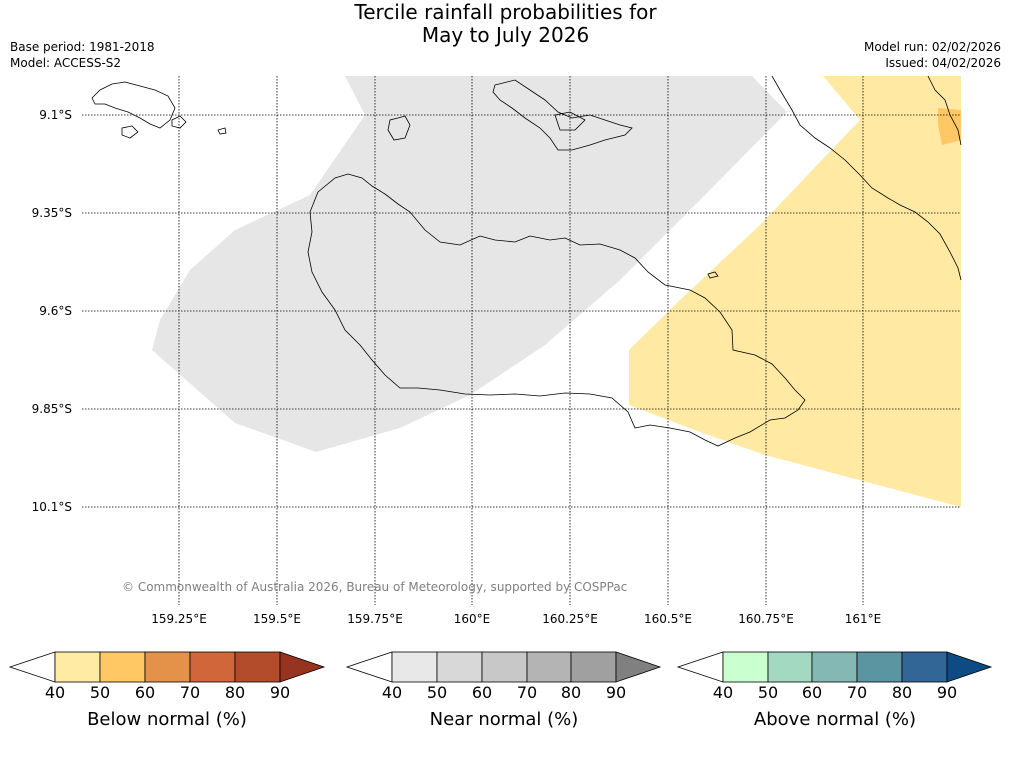 This screenshot has width=1011, height=758. What do you see at coordinates (302, 667) in the screenshot?
I see `colorbar-below-arrow-right` at bounding box center [302, 667].